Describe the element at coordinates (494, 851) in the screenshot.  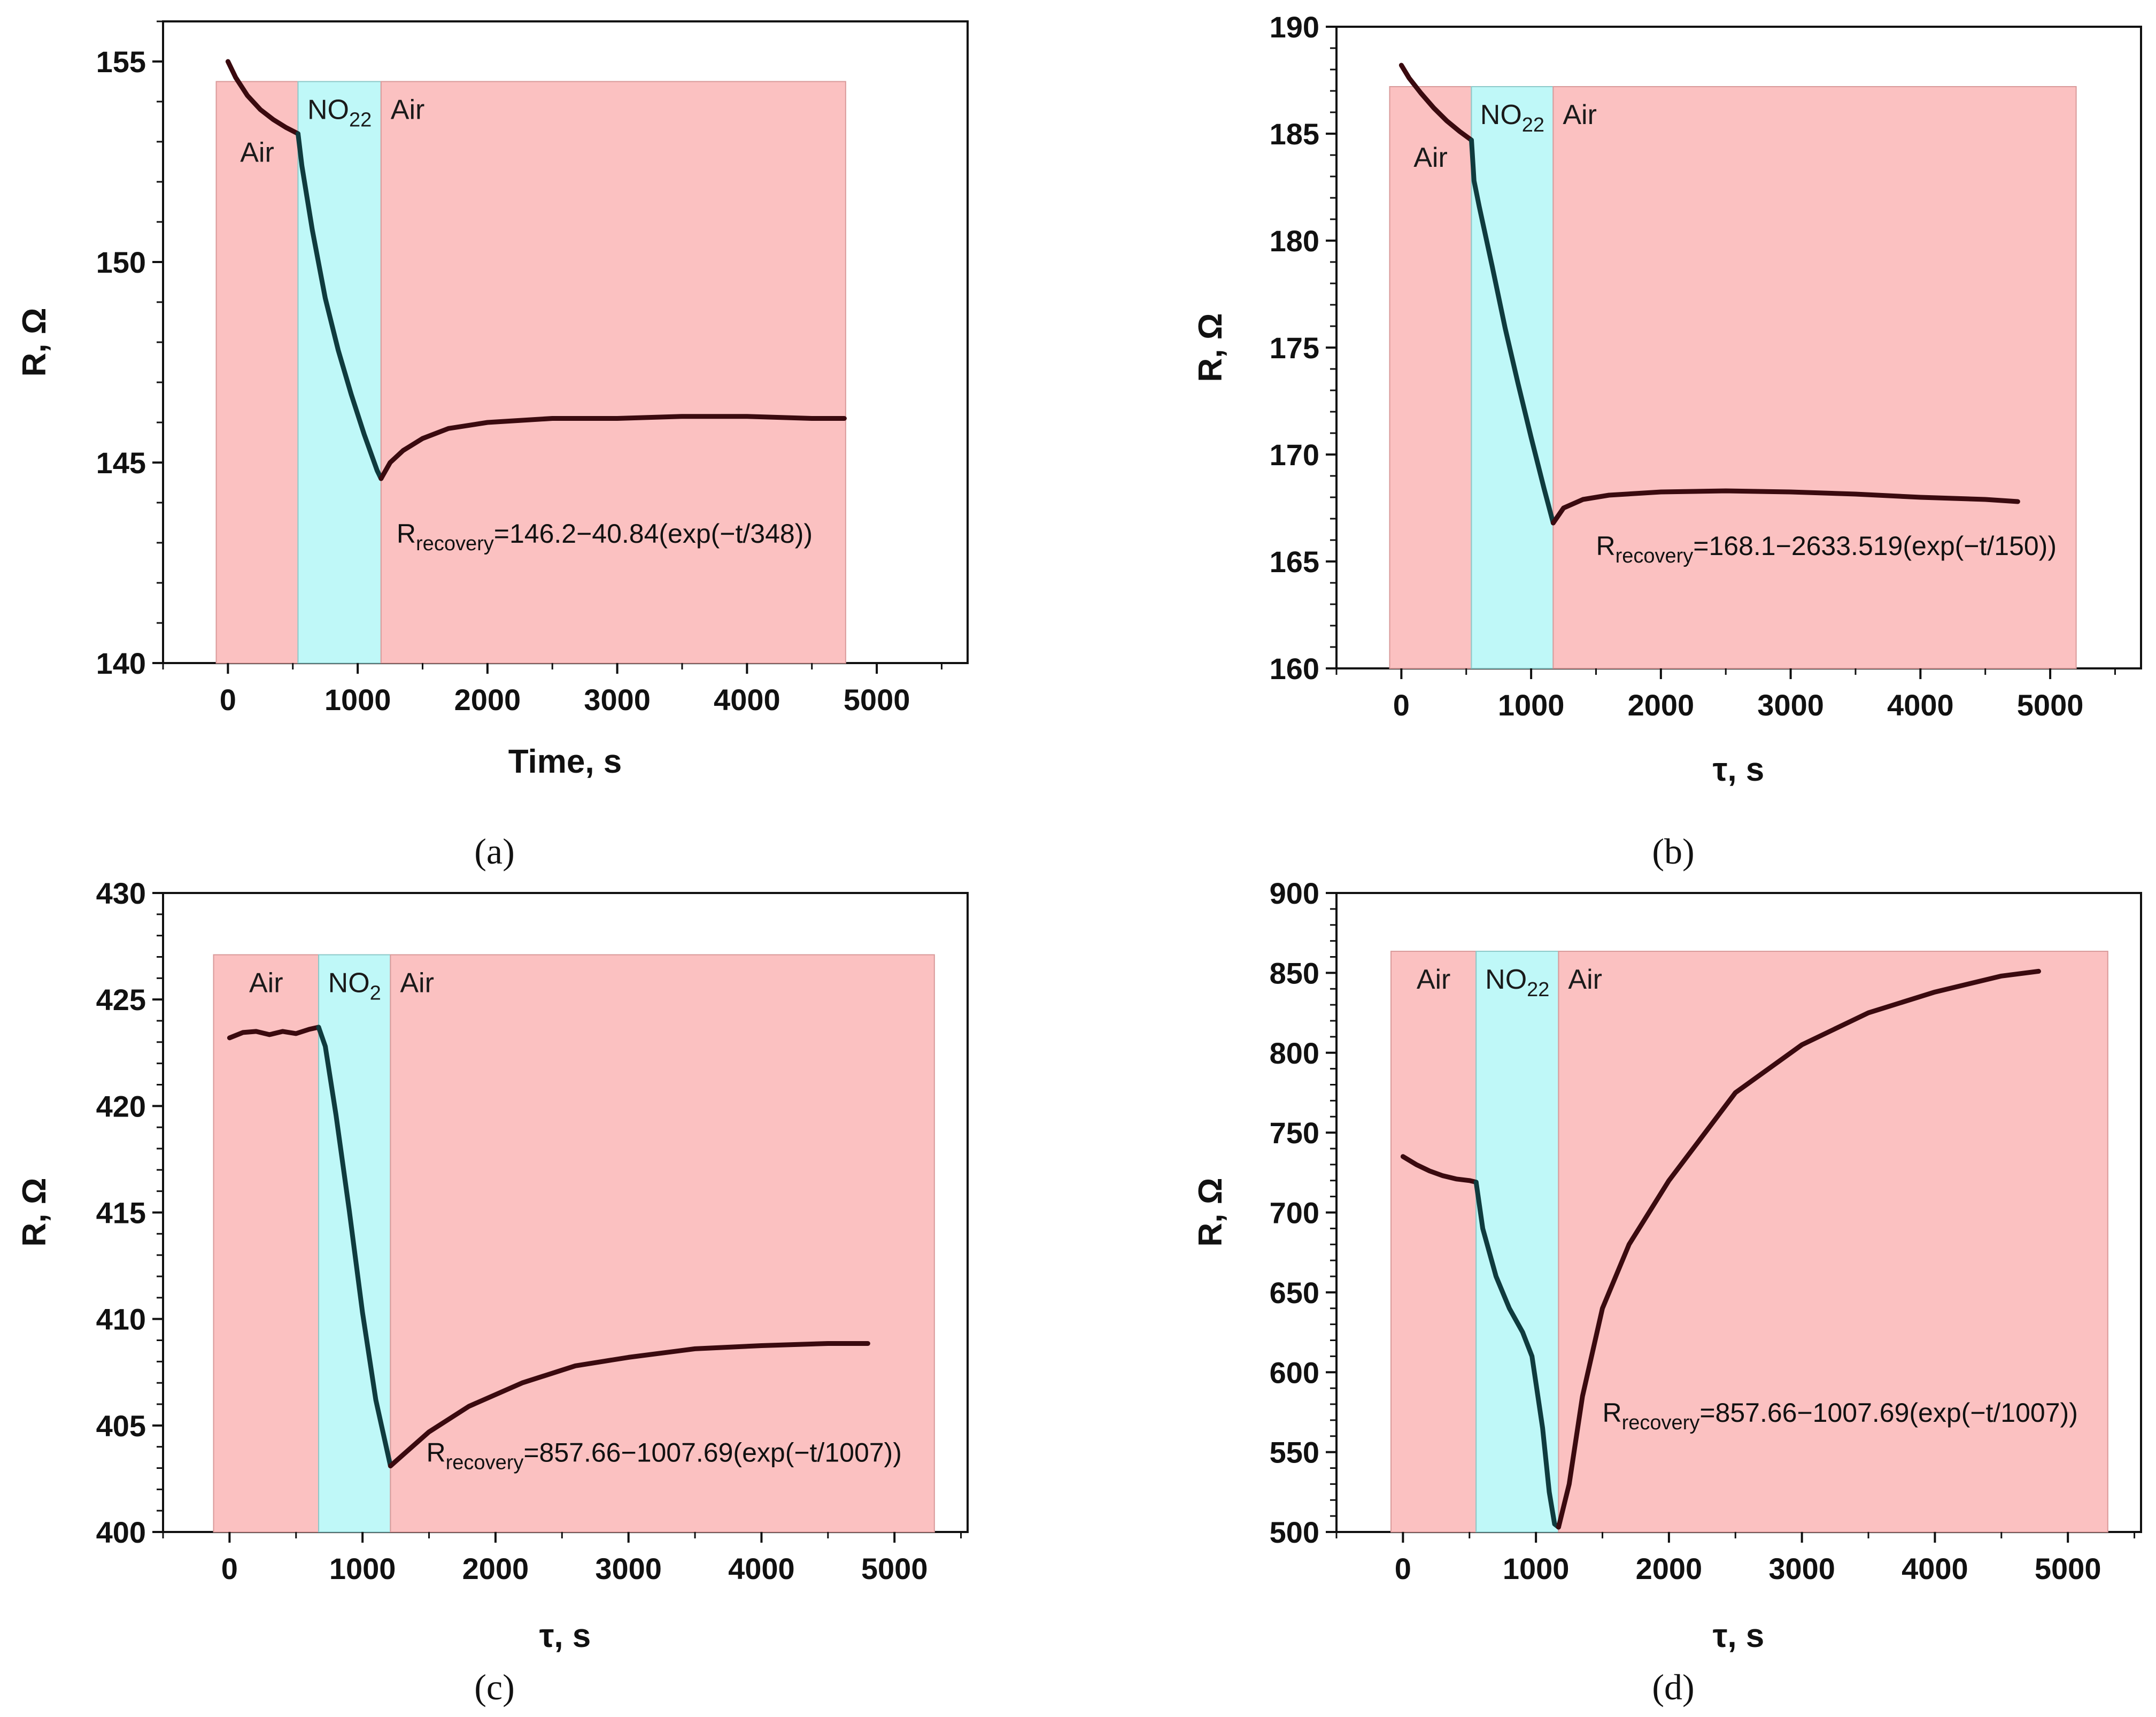
I see `panel-a-caption: (a)` at that location.